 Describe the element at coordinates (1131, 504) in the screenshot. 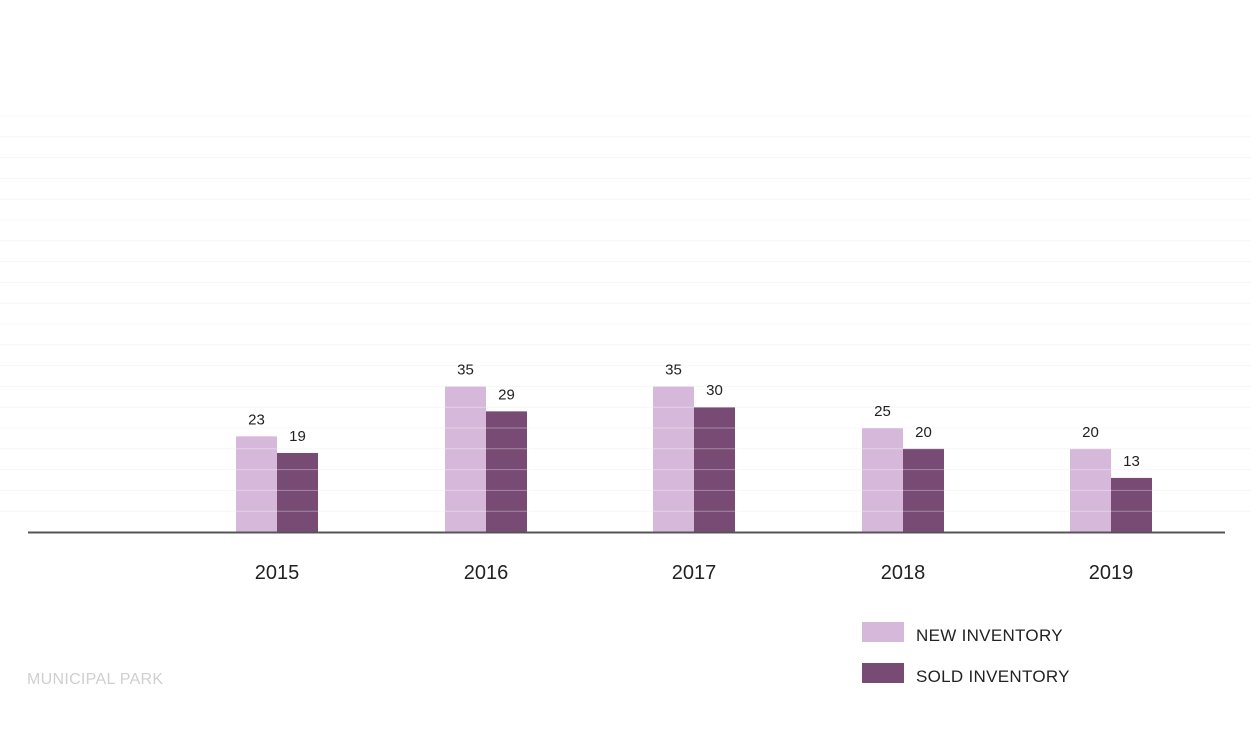

I see `bar-sold-inventory-2019` at that location.